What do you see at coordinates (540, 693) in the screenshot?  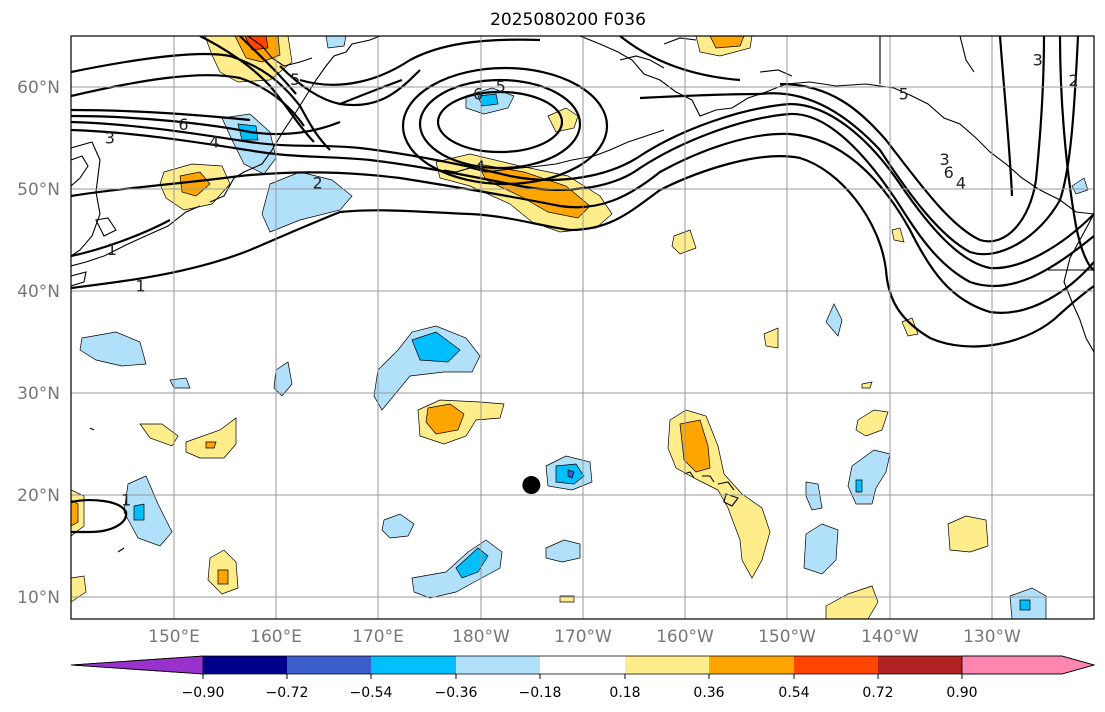 I see `colorbar-tick-label: −0.18` at bounding box center [540, 693].